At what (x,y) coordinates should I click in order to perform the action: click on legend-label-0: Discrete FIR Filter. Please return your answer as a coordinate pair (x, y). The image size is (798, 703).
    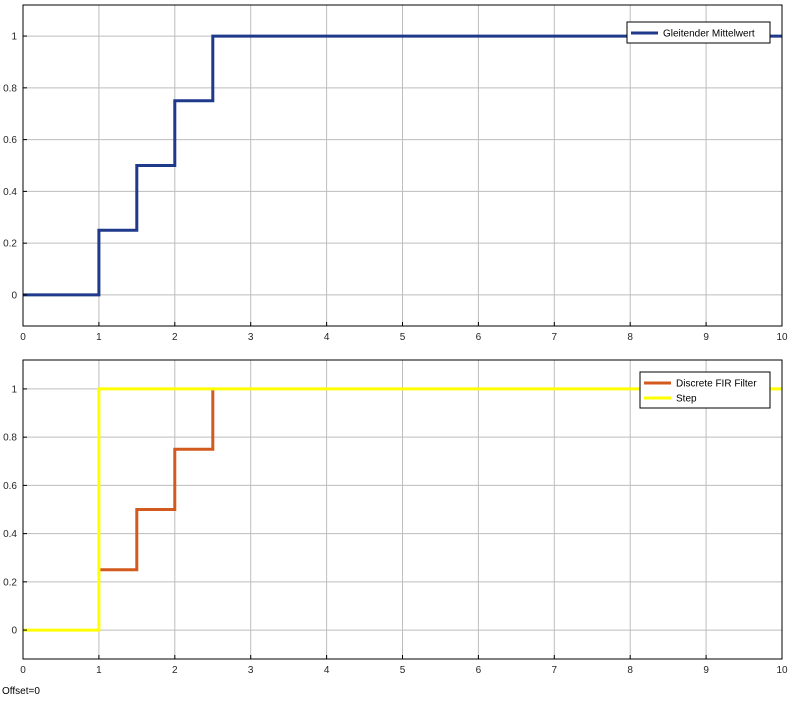
    Looking at the image, I should click on (716, 384).